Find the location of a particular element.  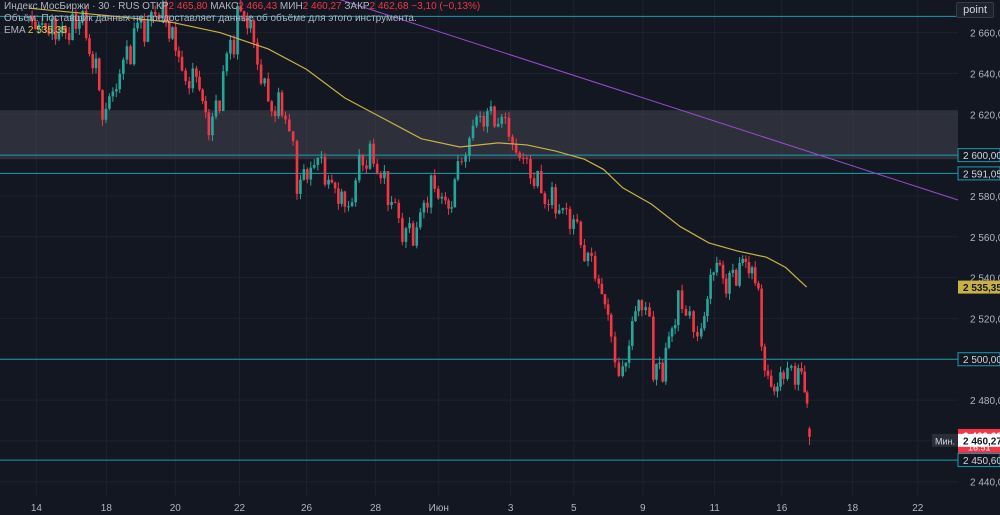

time-tick-label: 11 is located at coordinates (714, 508).